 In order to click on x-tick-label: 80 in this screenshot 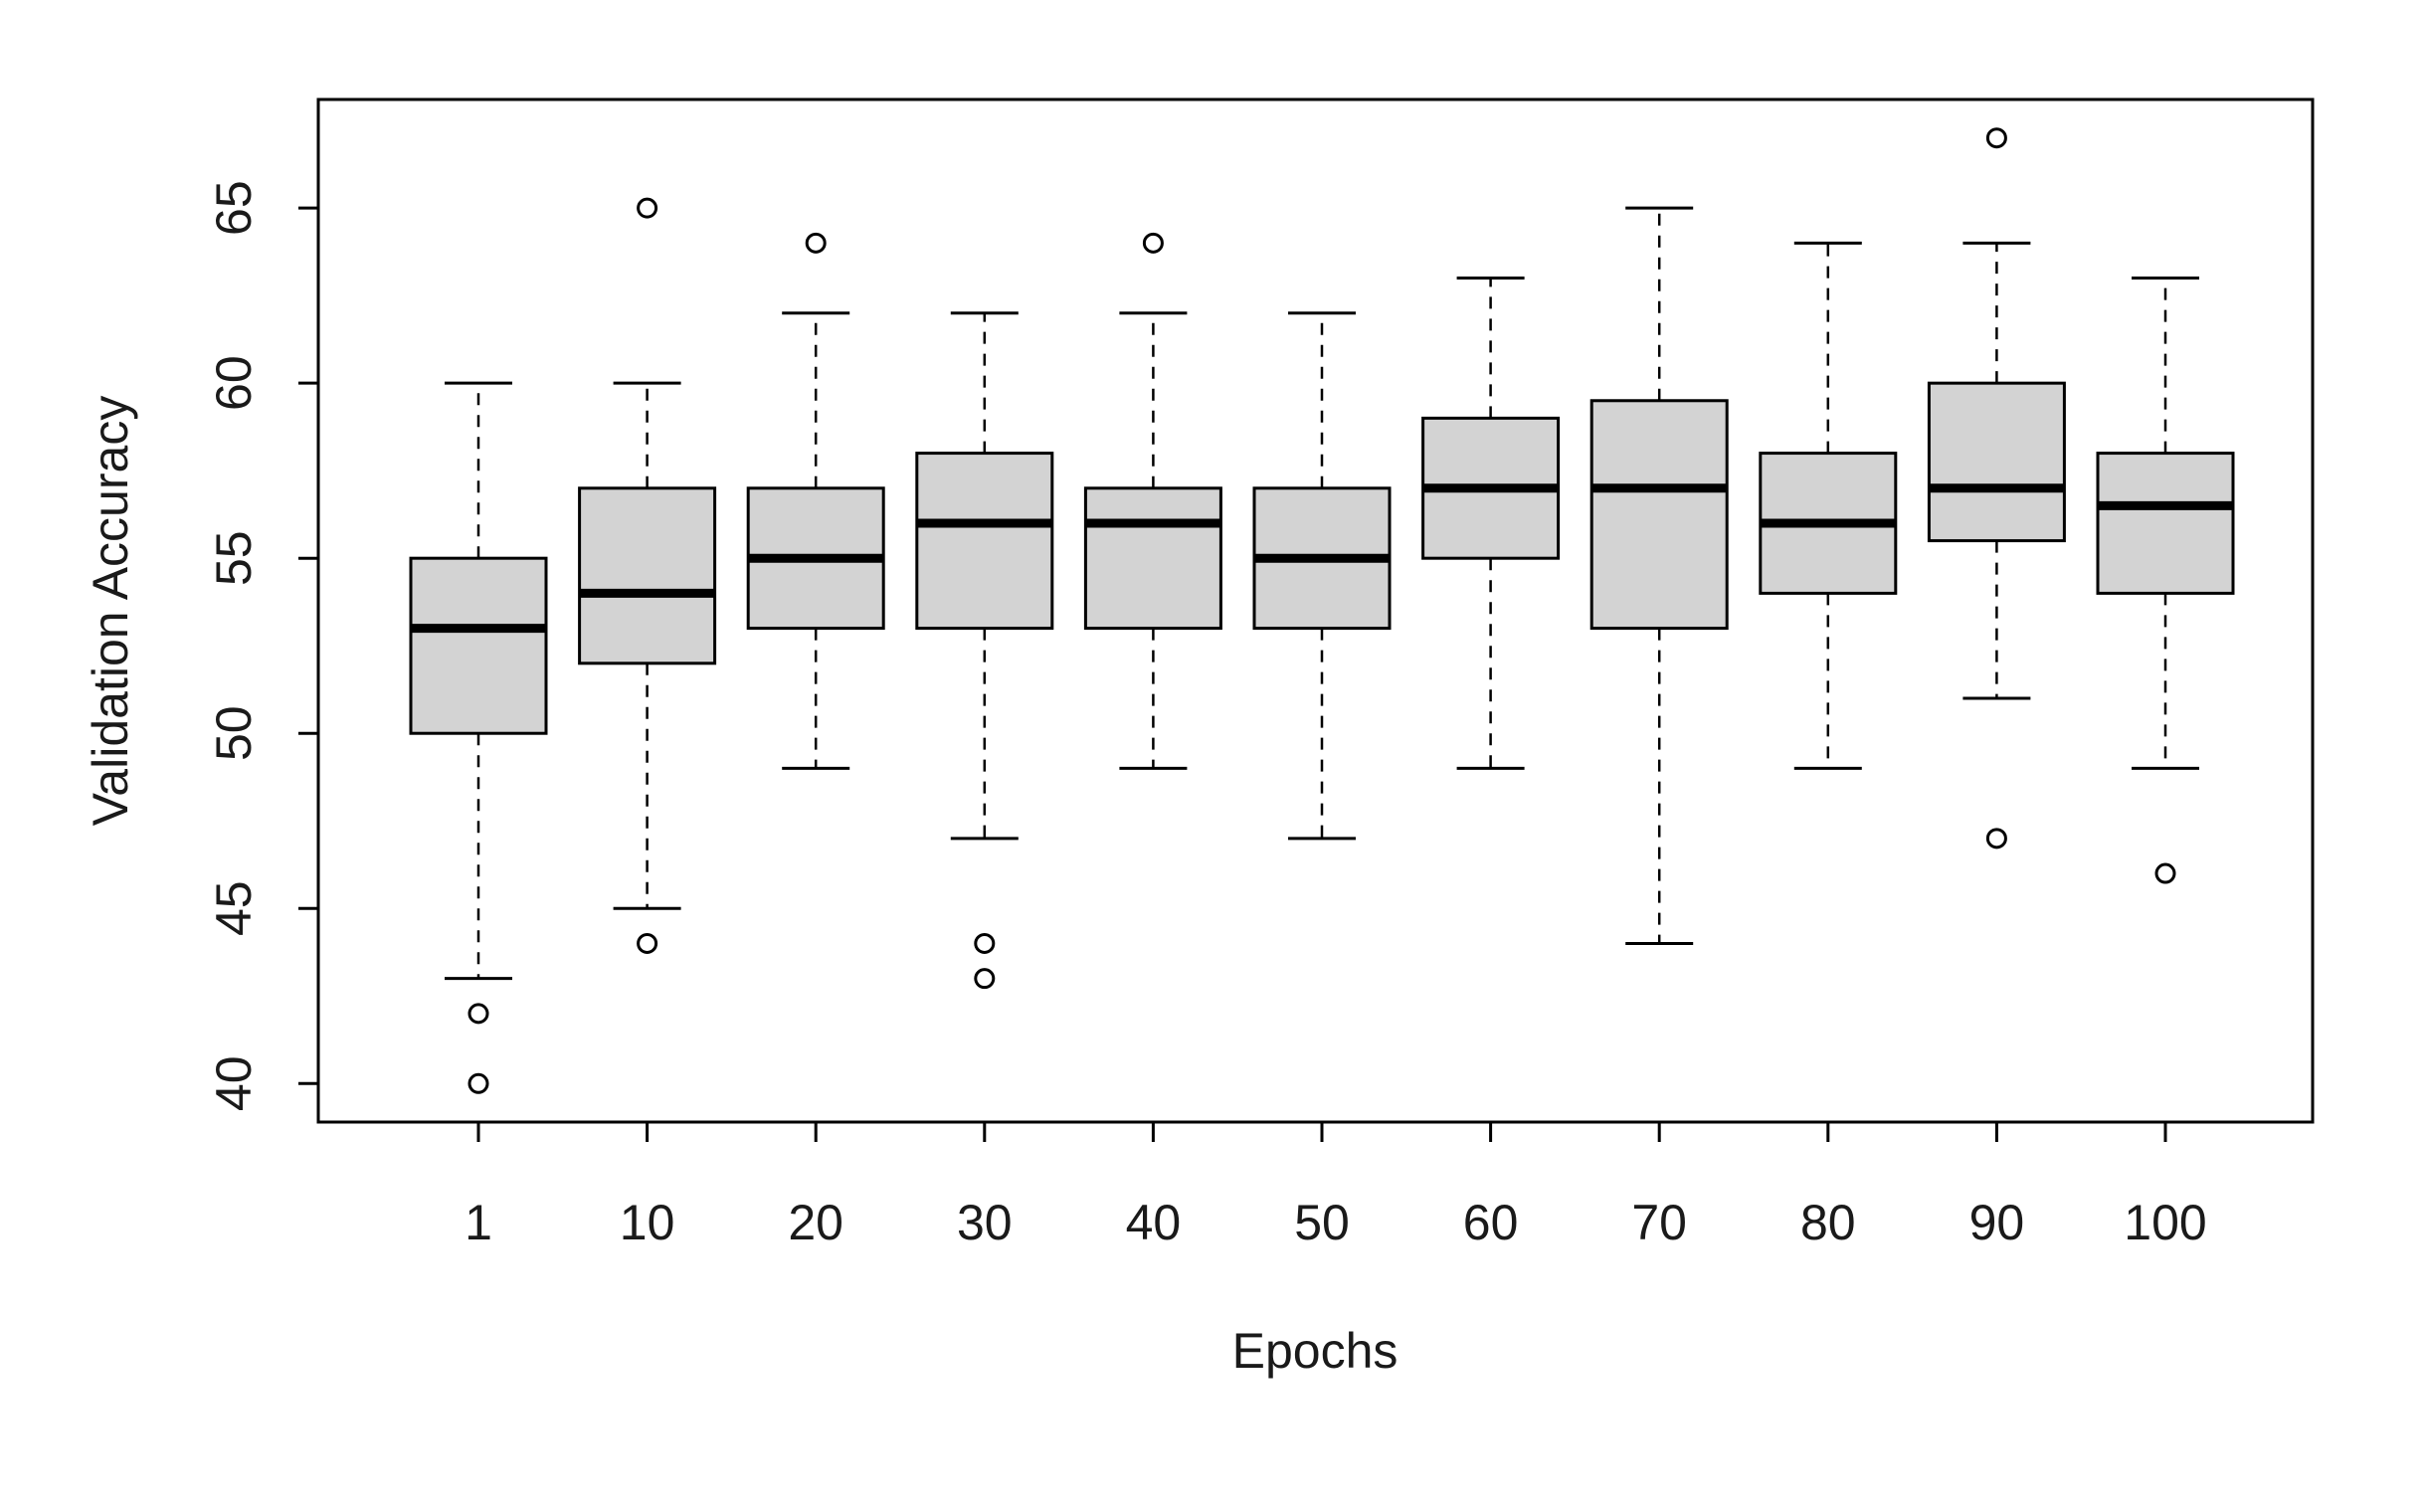, I will do `click(1828, 1222)`.